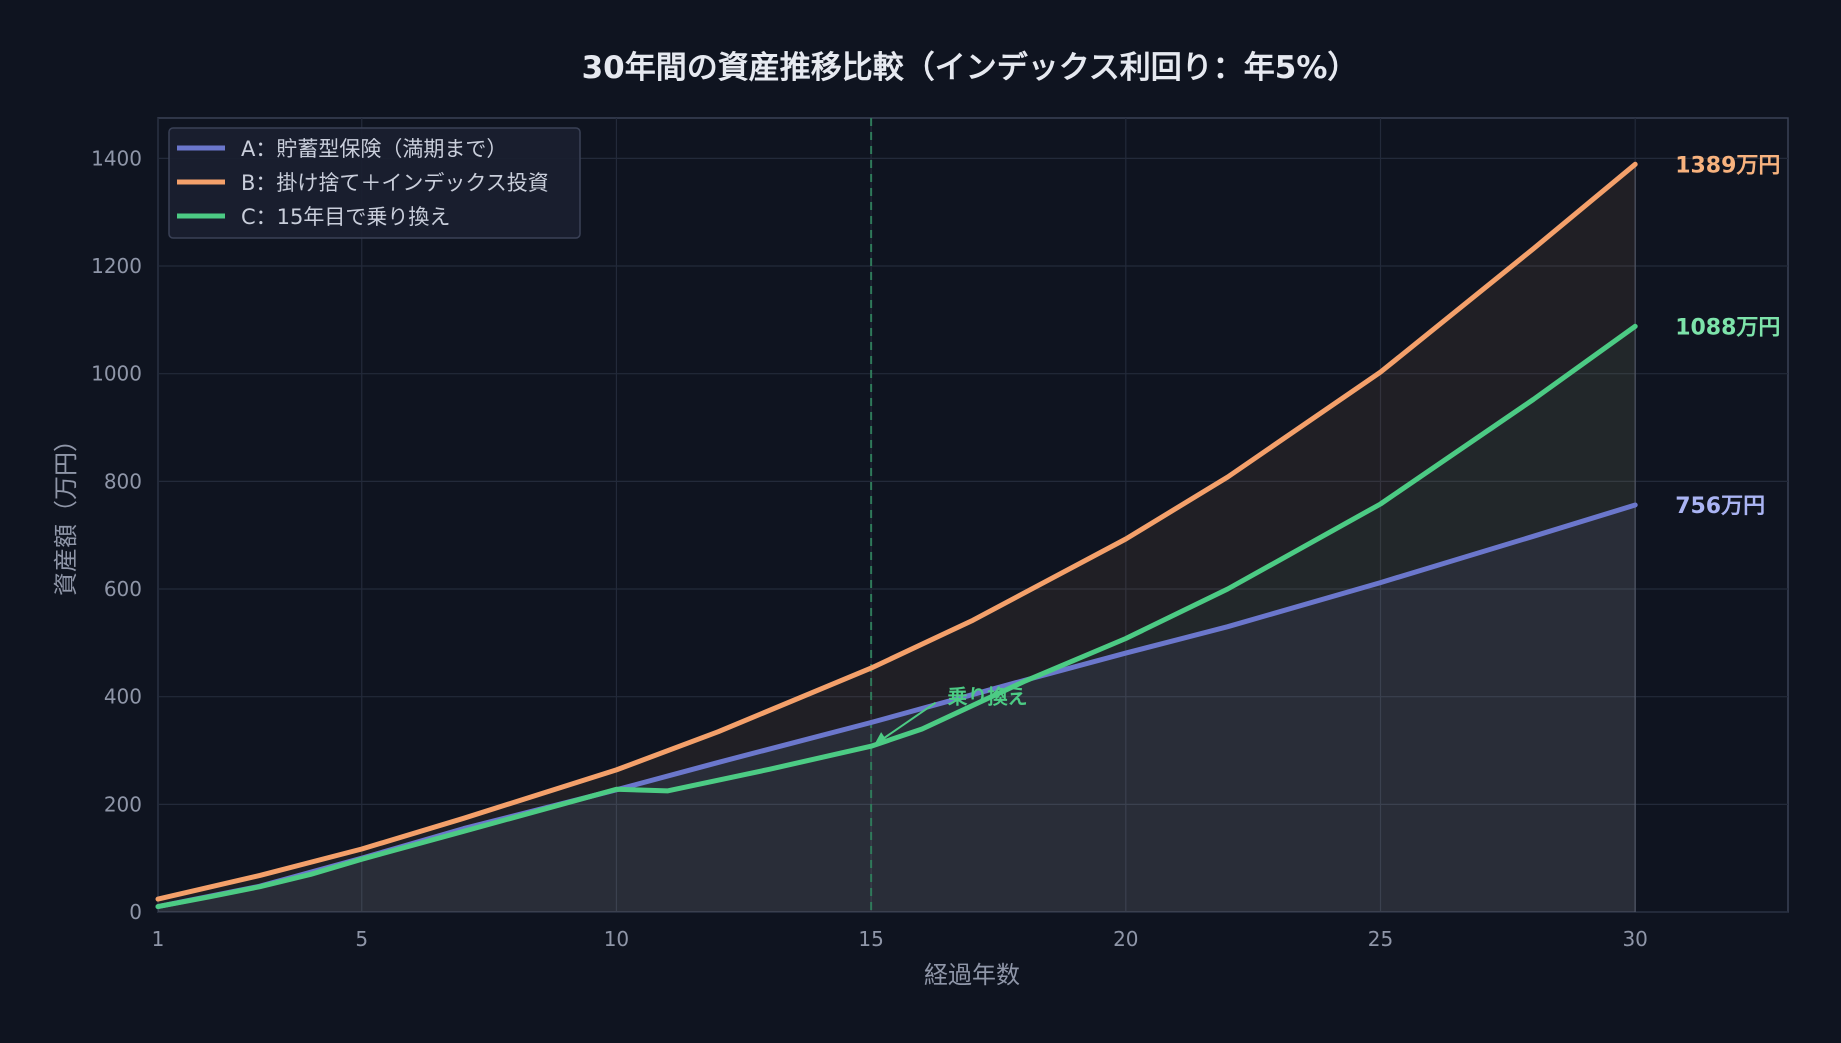 The height and width of the screenshot is (1043, 1841). Describe the element at coordinates (972, 975) in the screenshot. I see `x-axis-label: 経過年数` at that location.